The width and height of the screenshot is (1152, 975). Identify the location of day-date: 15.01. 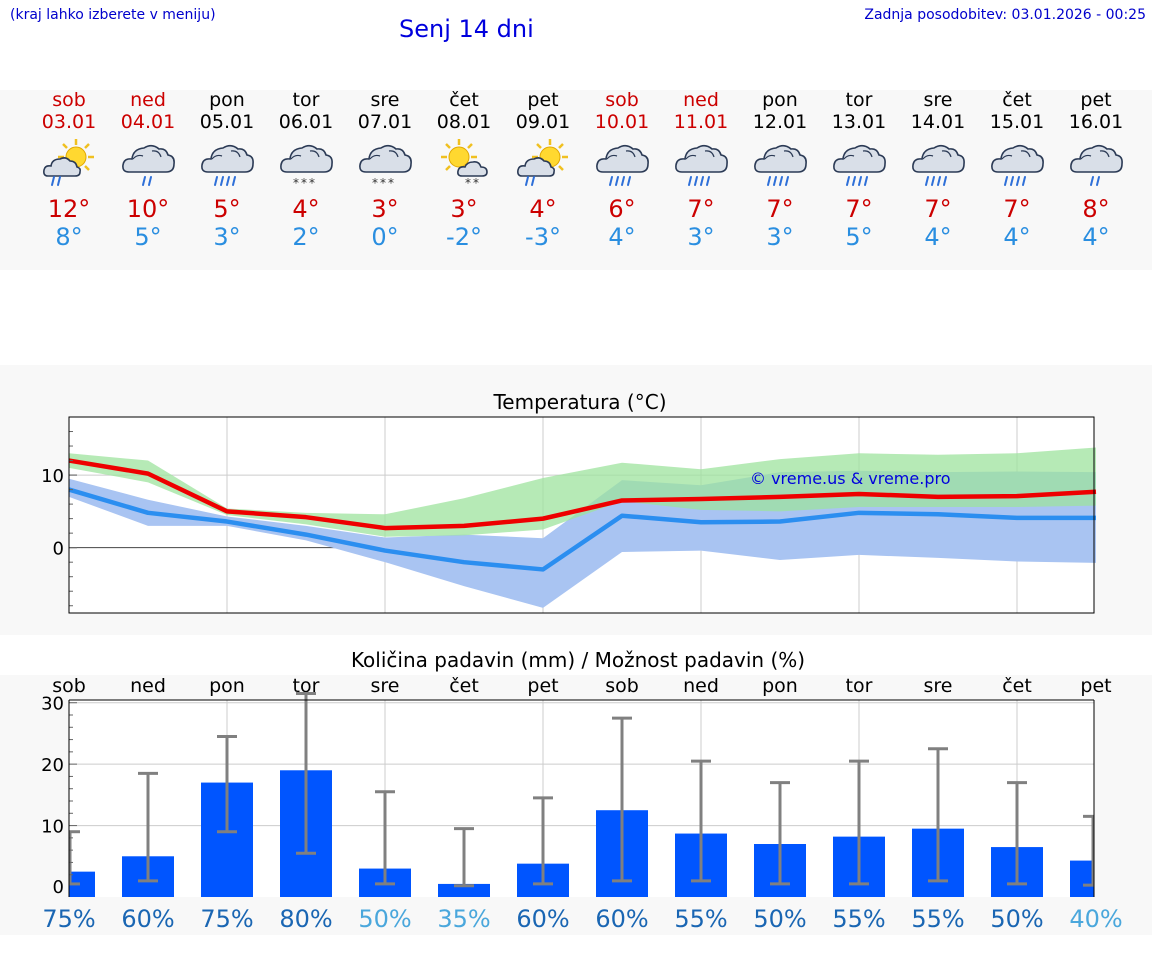
(1017, 122).